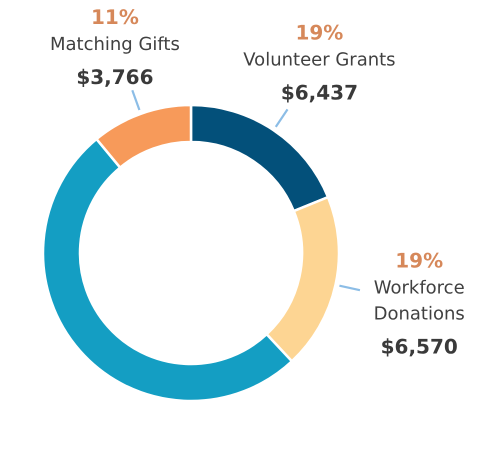  What do you see at coordinates (419, 301) in the screenshot?
I see `slice-label: Workforce Donations` at bounding box center [419, 301].